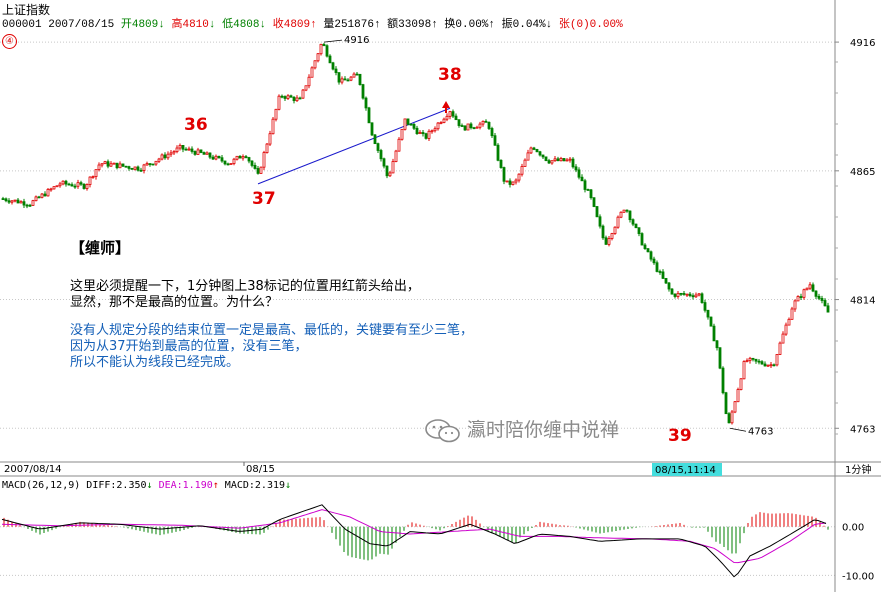  I want to click on label-39: 39, so click(680, 436).